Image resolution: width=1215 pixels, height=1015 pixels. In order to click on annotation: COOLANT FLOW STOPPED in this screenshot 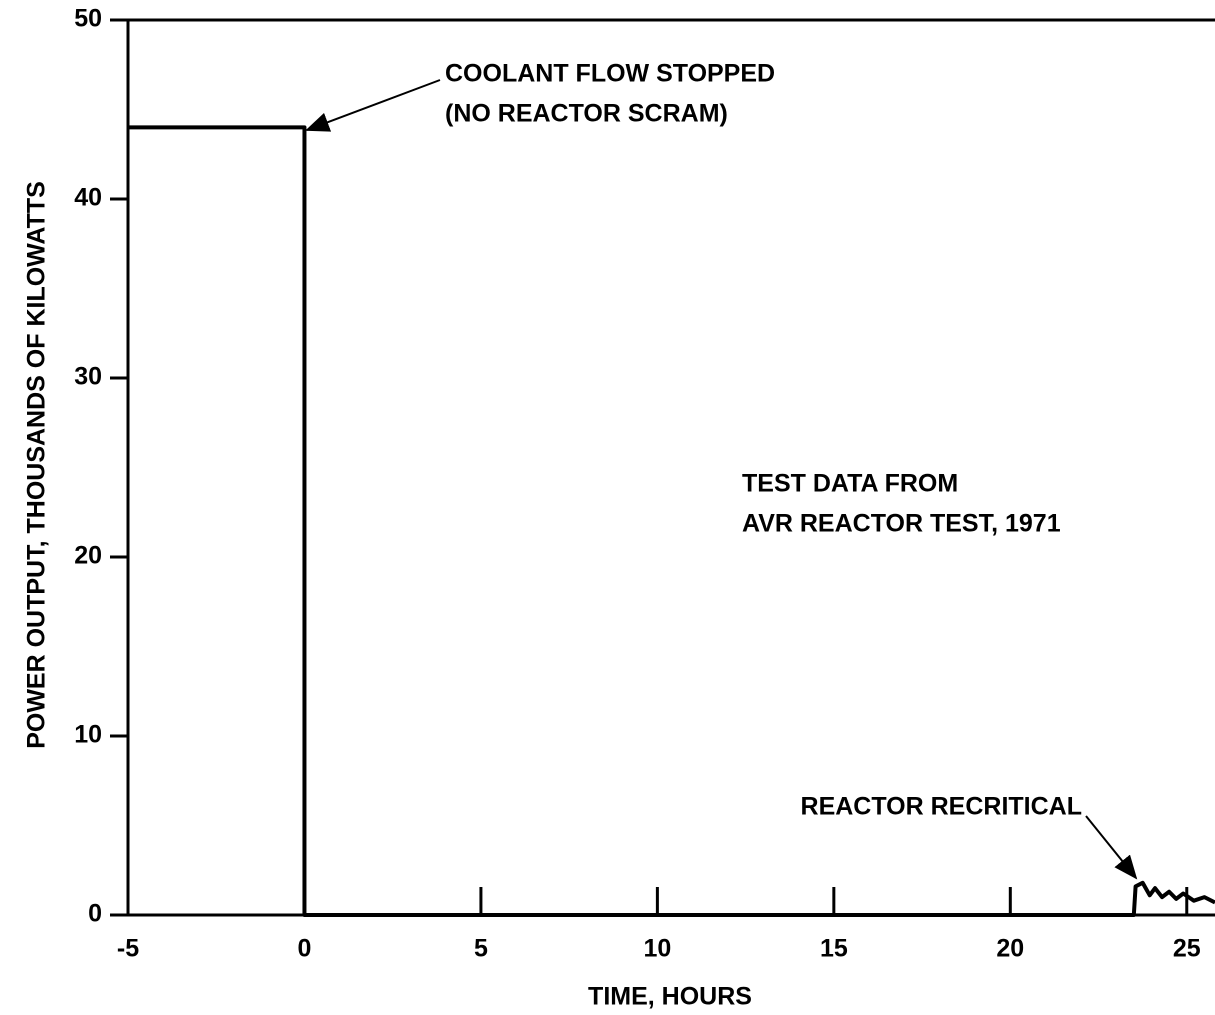, I will do `click(610, 74)`.